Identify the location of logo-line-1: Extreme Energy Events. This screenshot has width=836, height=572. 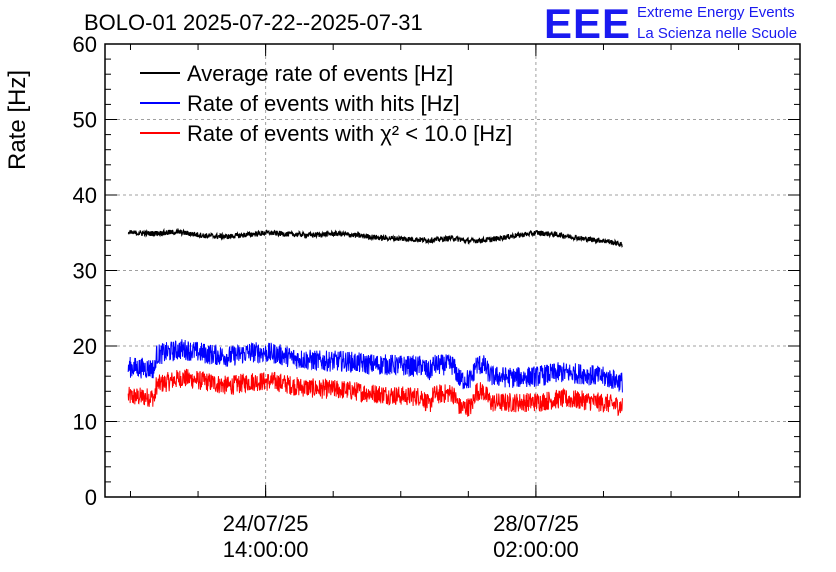
(716, 12).